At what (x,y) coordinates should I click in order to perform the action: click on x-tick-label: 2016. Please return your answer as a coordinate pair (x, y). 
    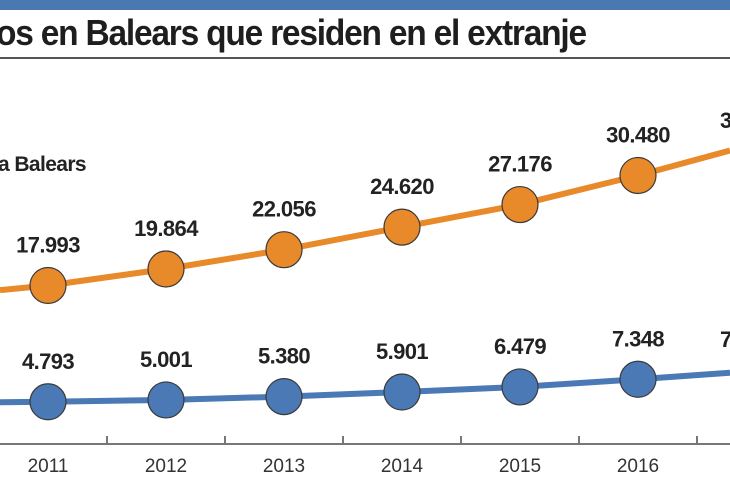
    Looking at the image, I should click on (638, 466).